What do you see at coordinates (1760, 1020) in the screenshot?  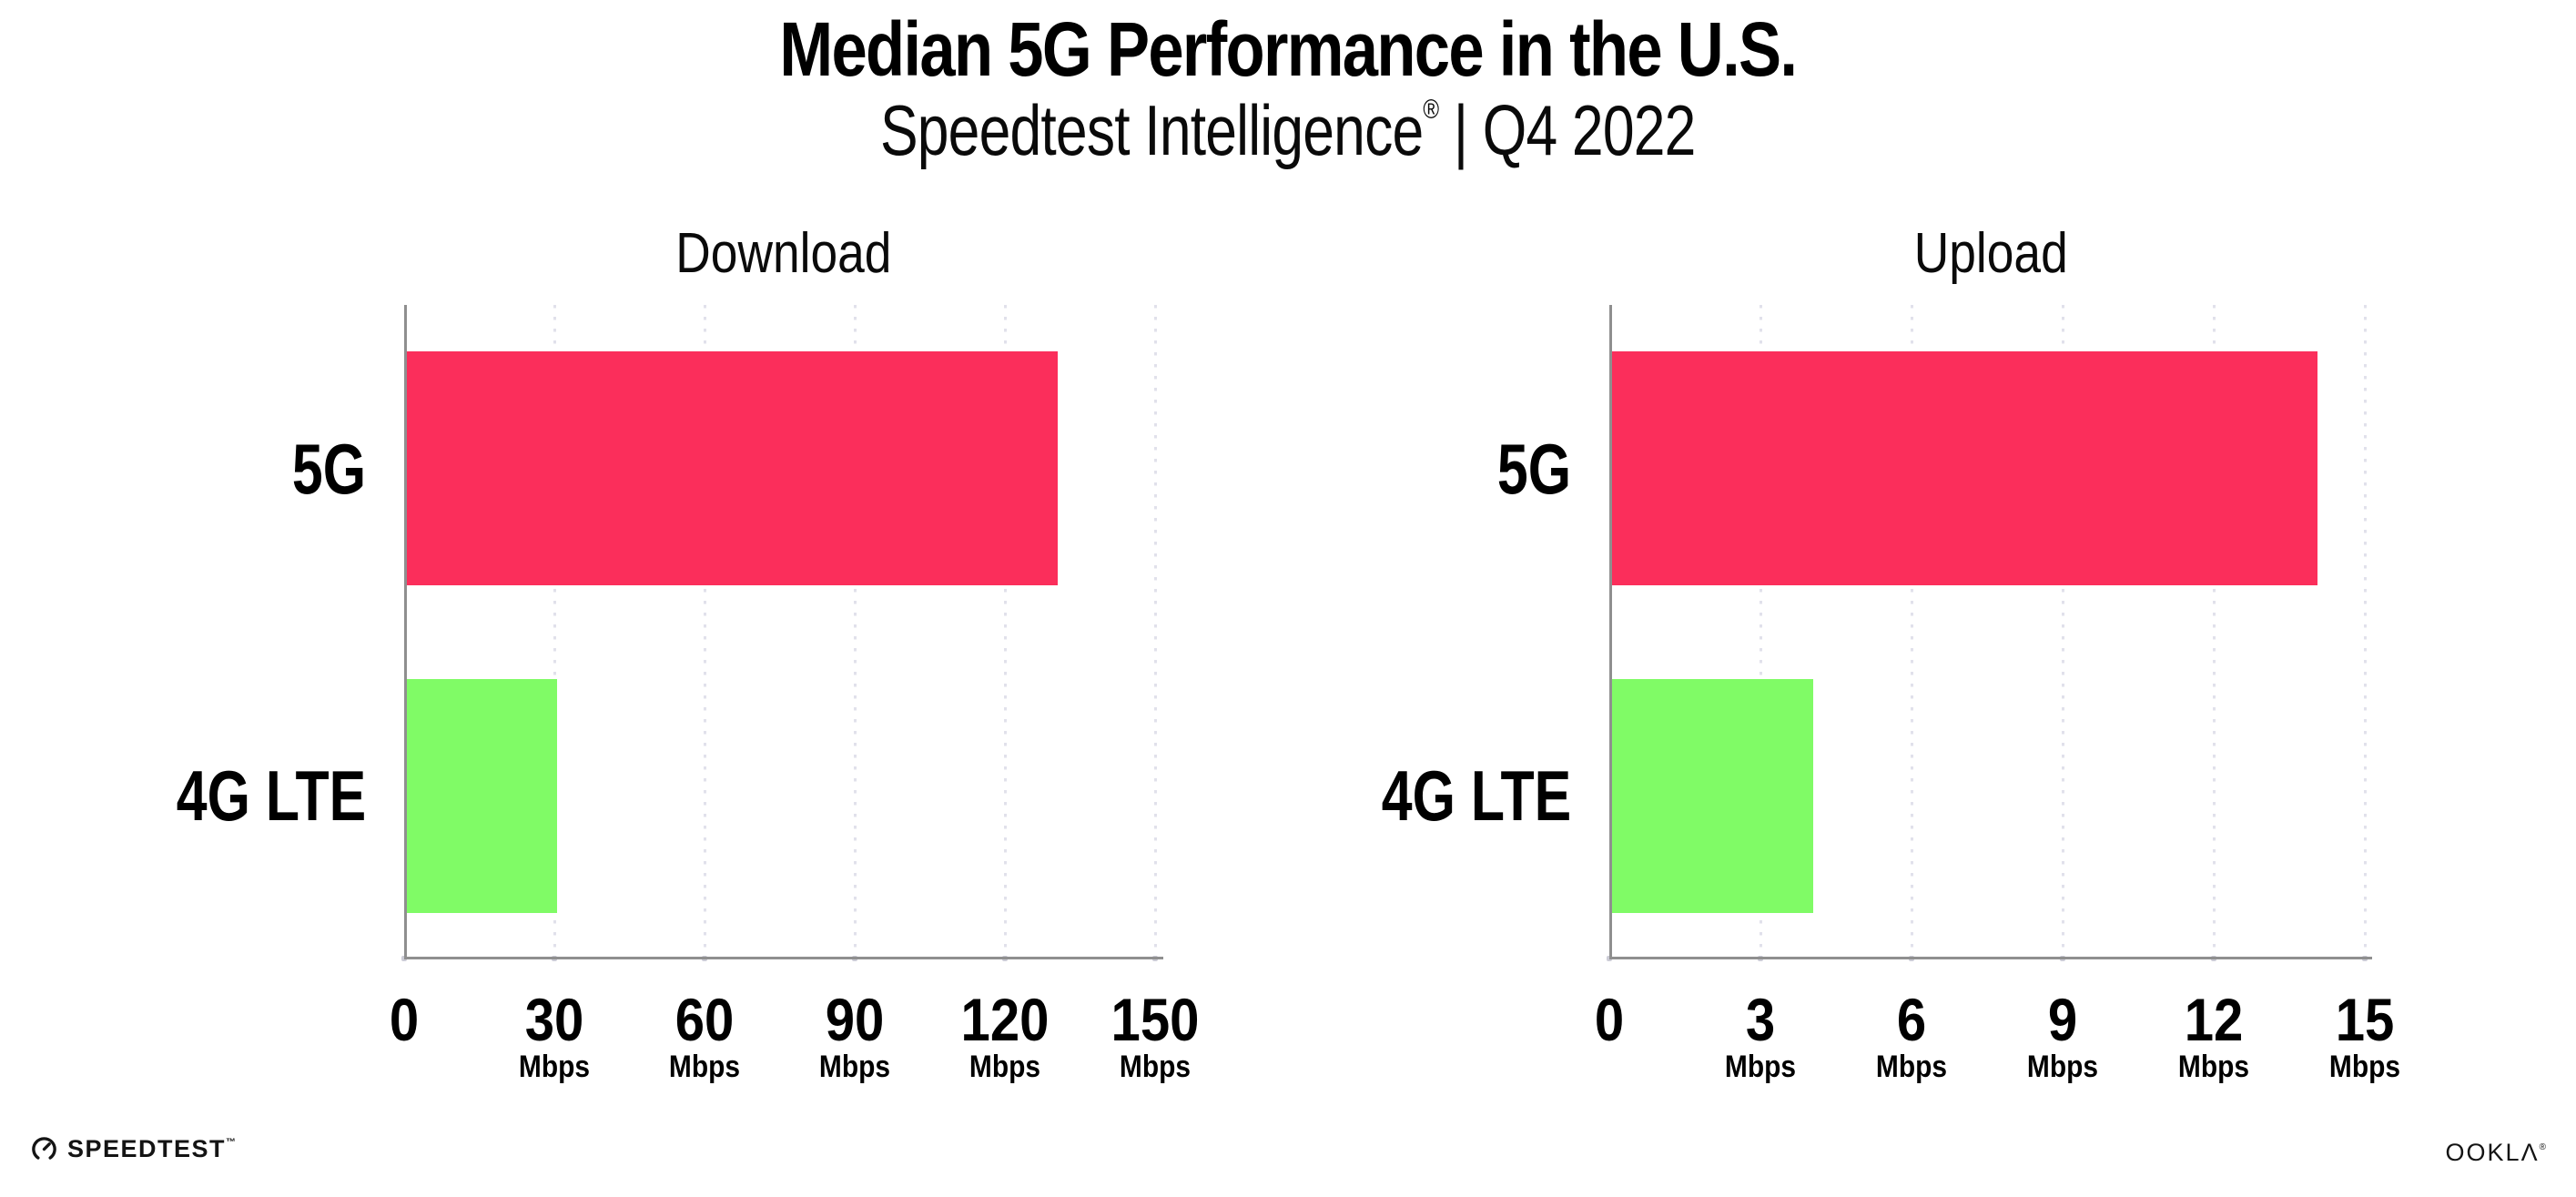 I see `x-tick-label: 3` at bounding box center [1760, 1020].